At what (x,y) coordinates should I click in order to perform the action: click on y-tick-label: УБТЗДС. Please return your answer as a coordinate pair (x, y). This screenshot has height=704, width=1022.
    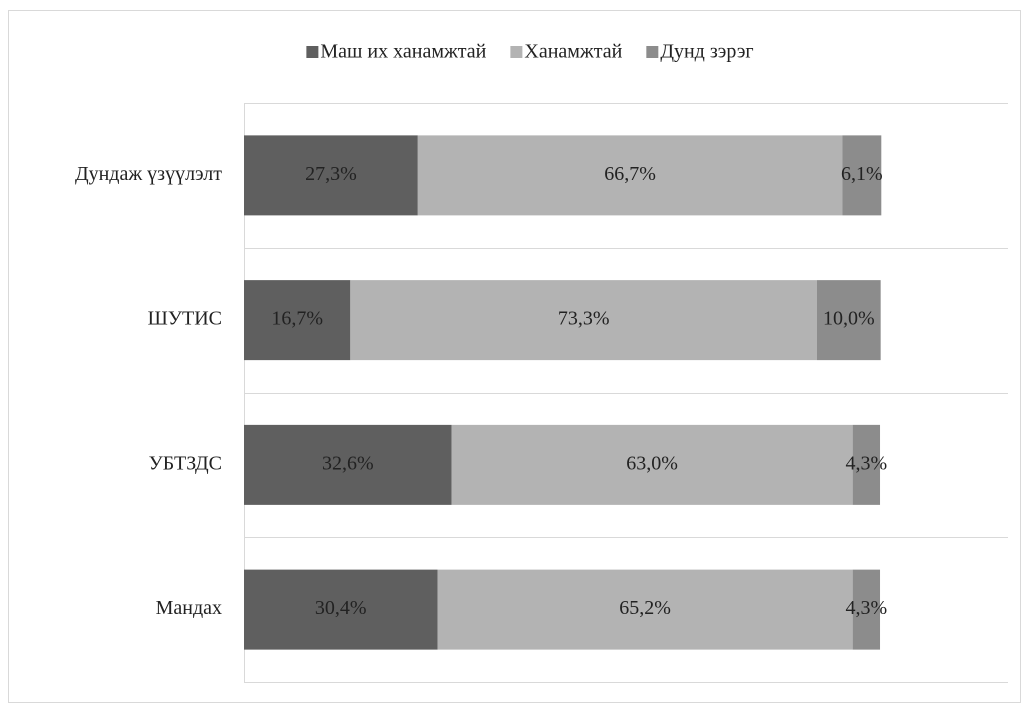
    Looking at the image, I should click on (185, 463).